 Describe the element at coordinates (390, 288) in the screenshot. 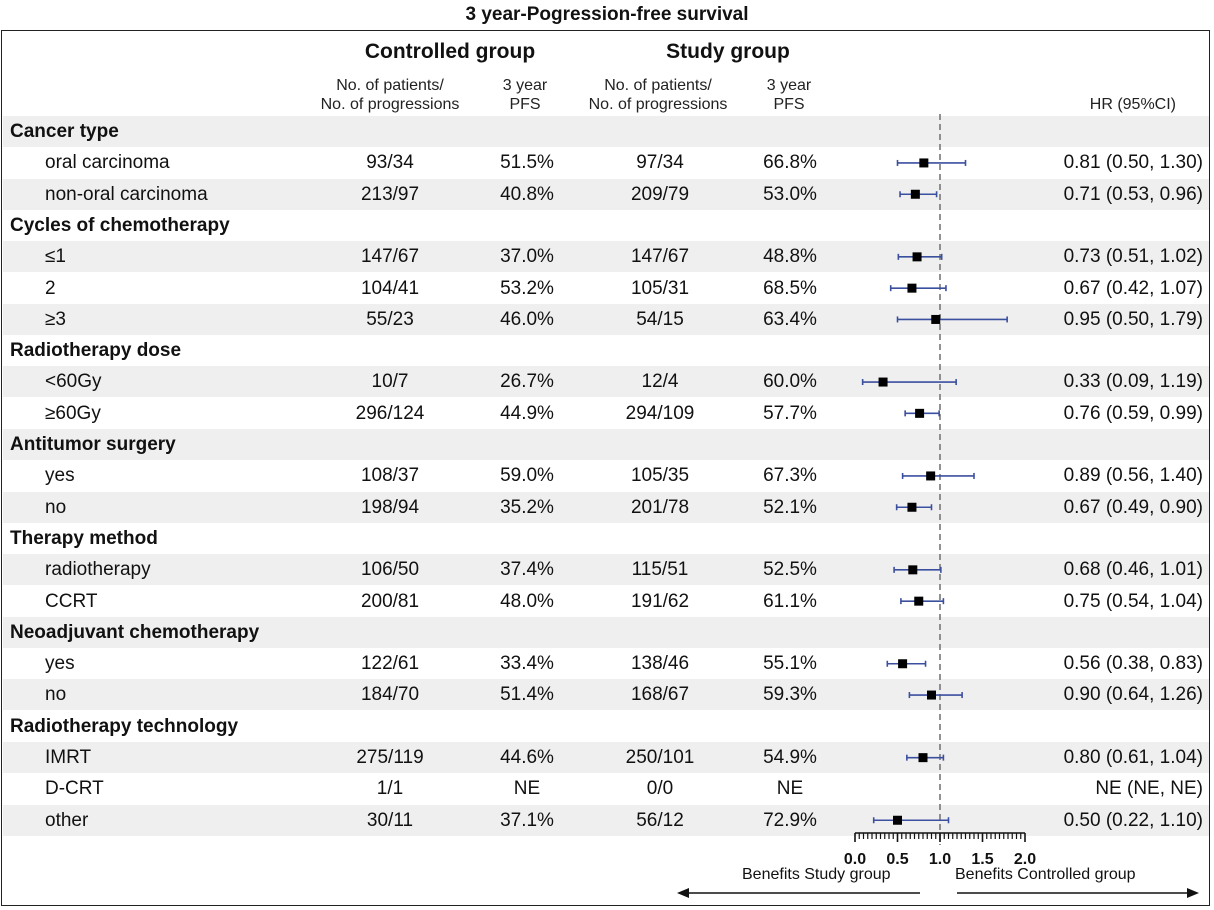

I see `controlled-patients-cell: 104/41` at that location.